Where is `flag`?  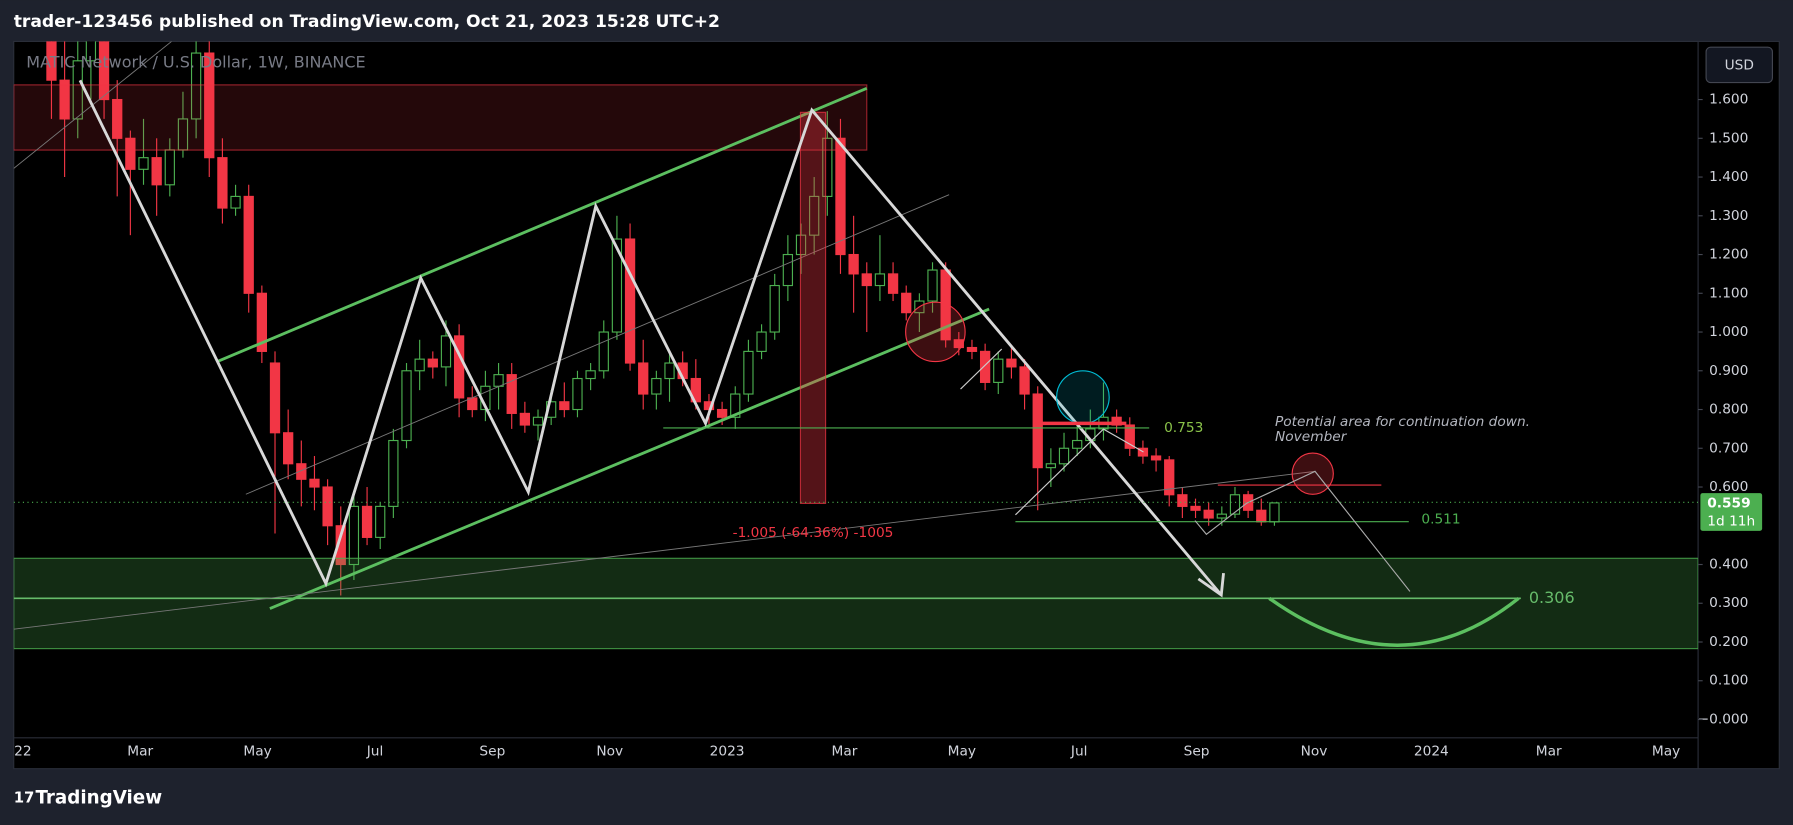 flag is located at coordinates (1079, 472).